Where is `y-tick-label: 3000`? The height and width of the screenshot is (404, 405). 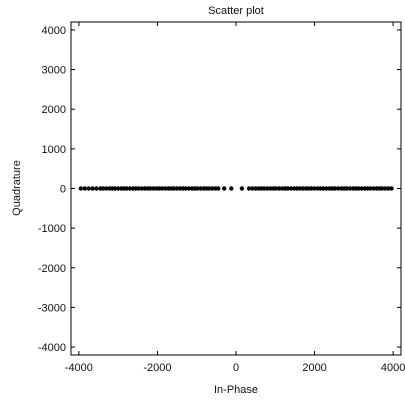 y-tick-label: 3000 is located at coordinates (54, 71).